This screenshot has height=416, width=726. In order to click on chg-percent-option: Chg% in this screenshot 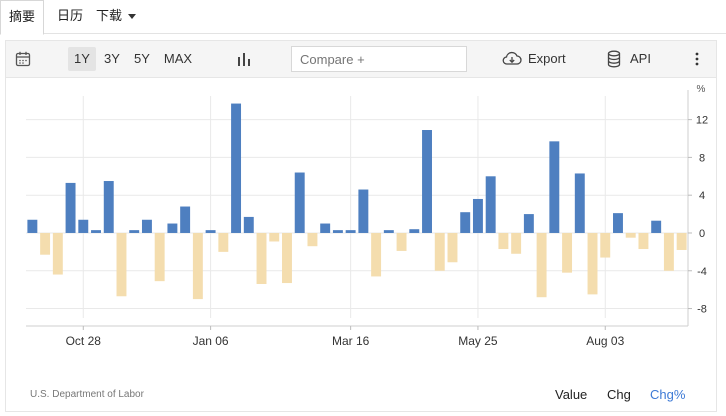, I will do `click(668, 394)`.